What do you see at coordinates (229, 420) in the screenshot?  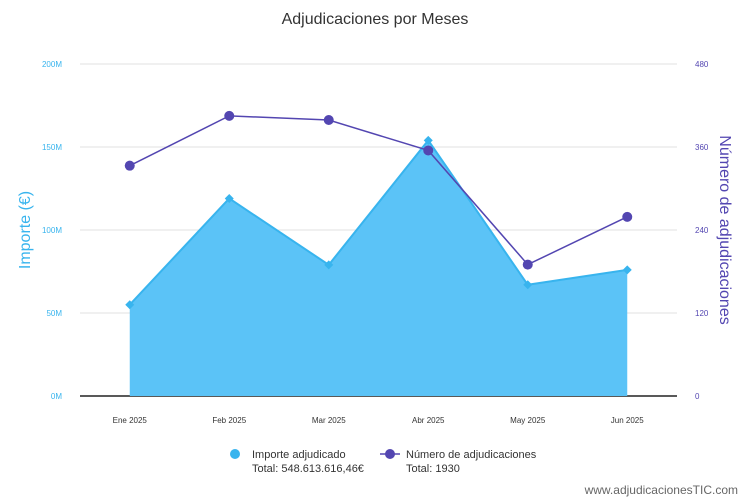 I see `x-tick-label: Feb 2025` at bounding box center [229, 420].